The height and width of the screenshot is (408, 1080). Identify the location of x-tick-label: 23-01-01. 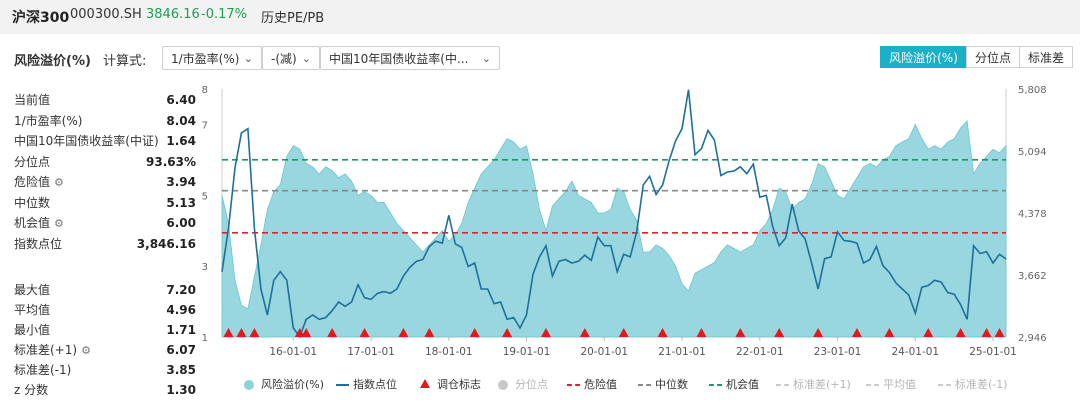
(838, 352).